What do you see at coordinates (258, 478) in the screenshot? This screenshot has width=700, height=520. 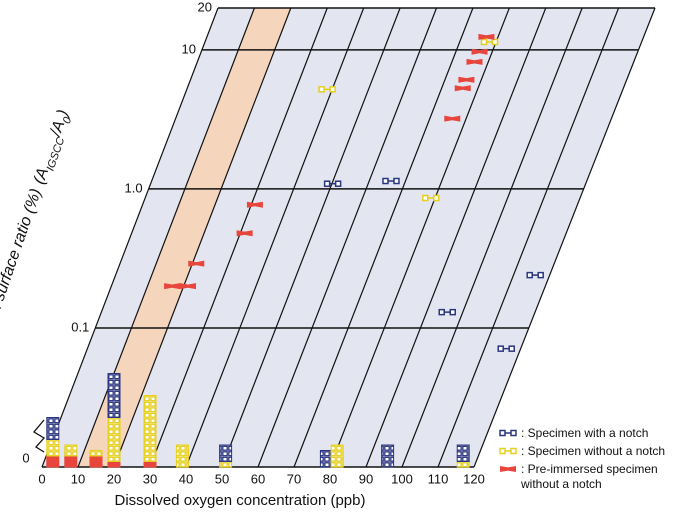 I see `x-tick-label: 60` at bounding box center [258, 478].